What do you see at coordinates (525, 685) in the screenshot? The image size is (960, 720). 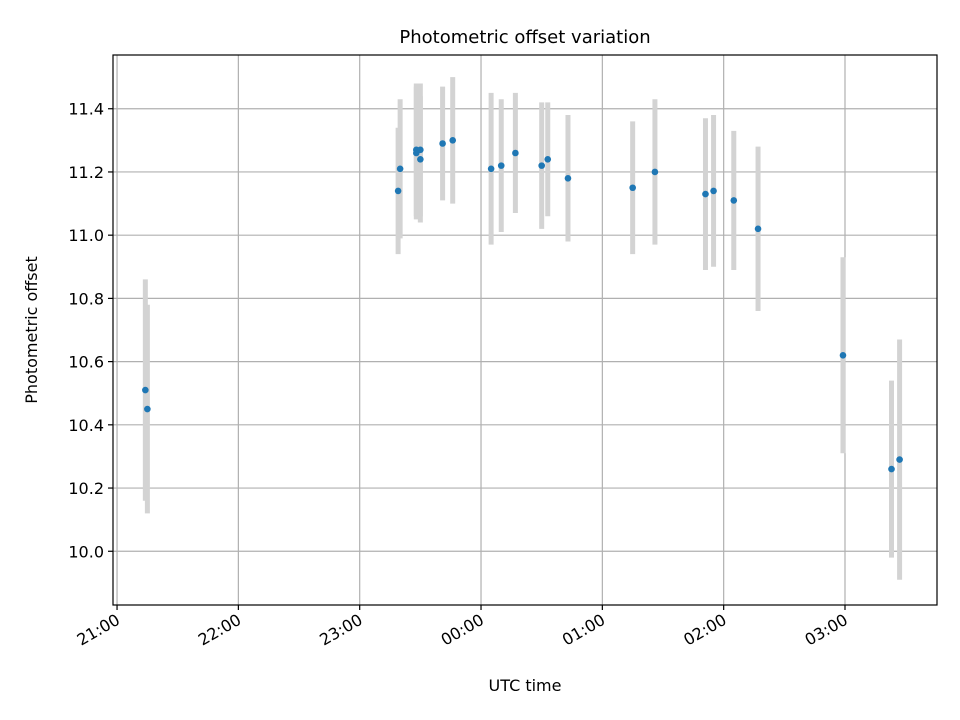 I see `x-axis-label: UTC time` at bounding box center [525, 685].